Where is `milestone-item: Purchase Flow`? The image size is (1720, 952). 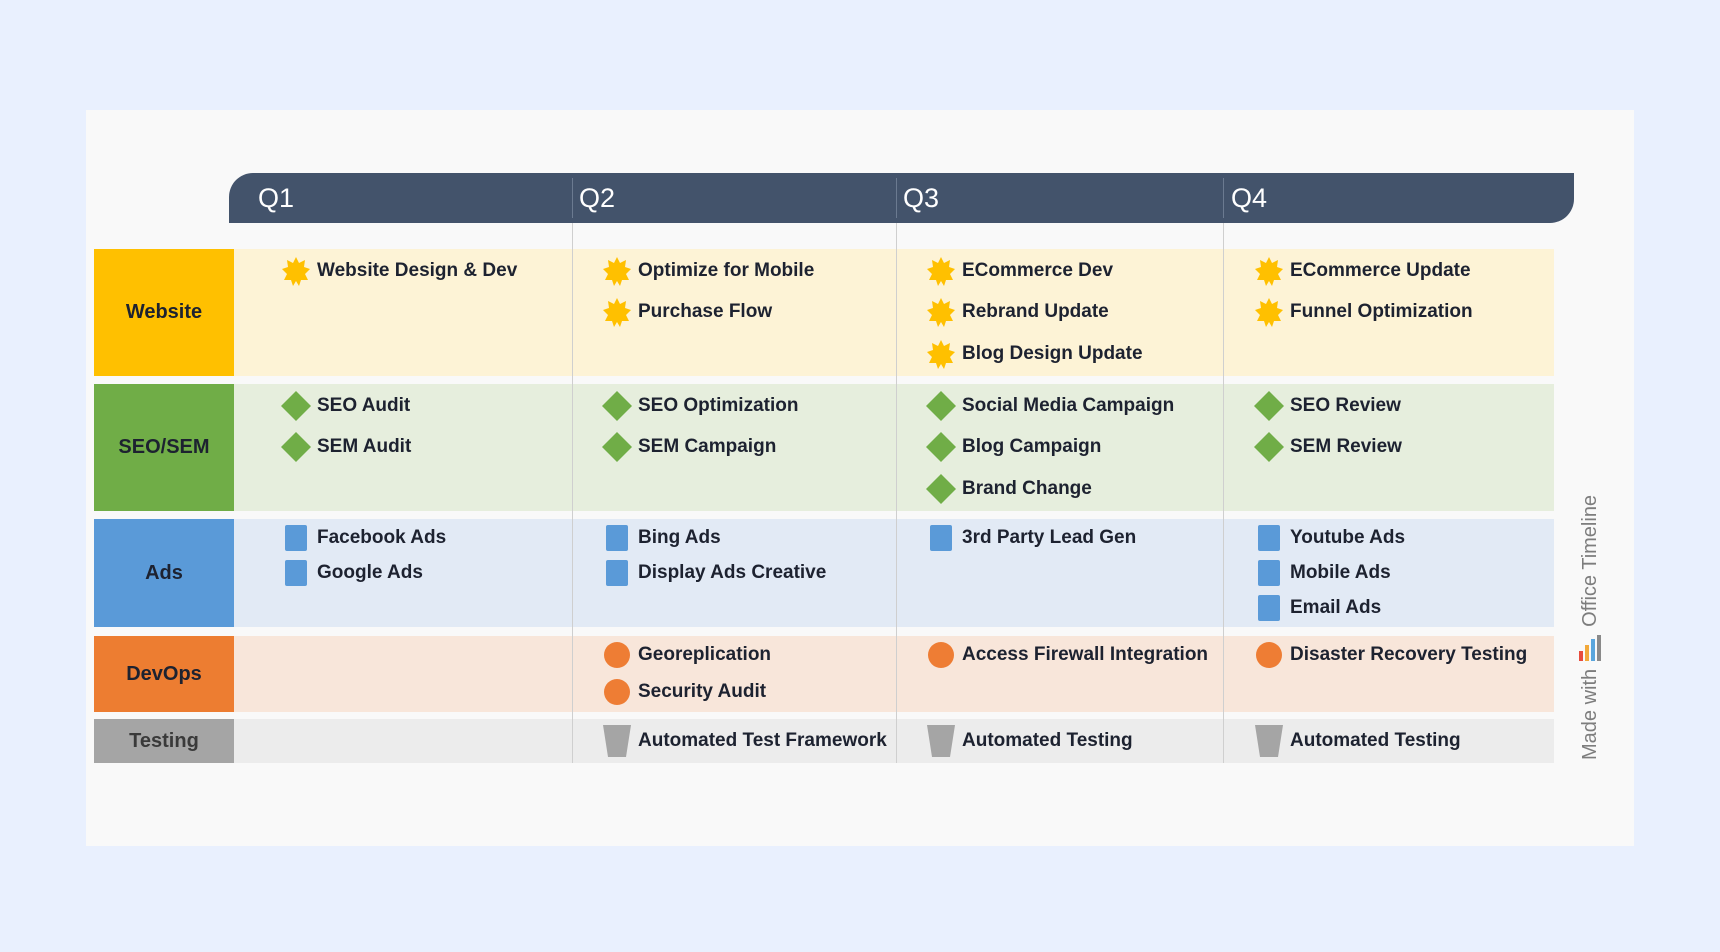 milestone-item: Purchase Flow is located at coordinates (687, 312).